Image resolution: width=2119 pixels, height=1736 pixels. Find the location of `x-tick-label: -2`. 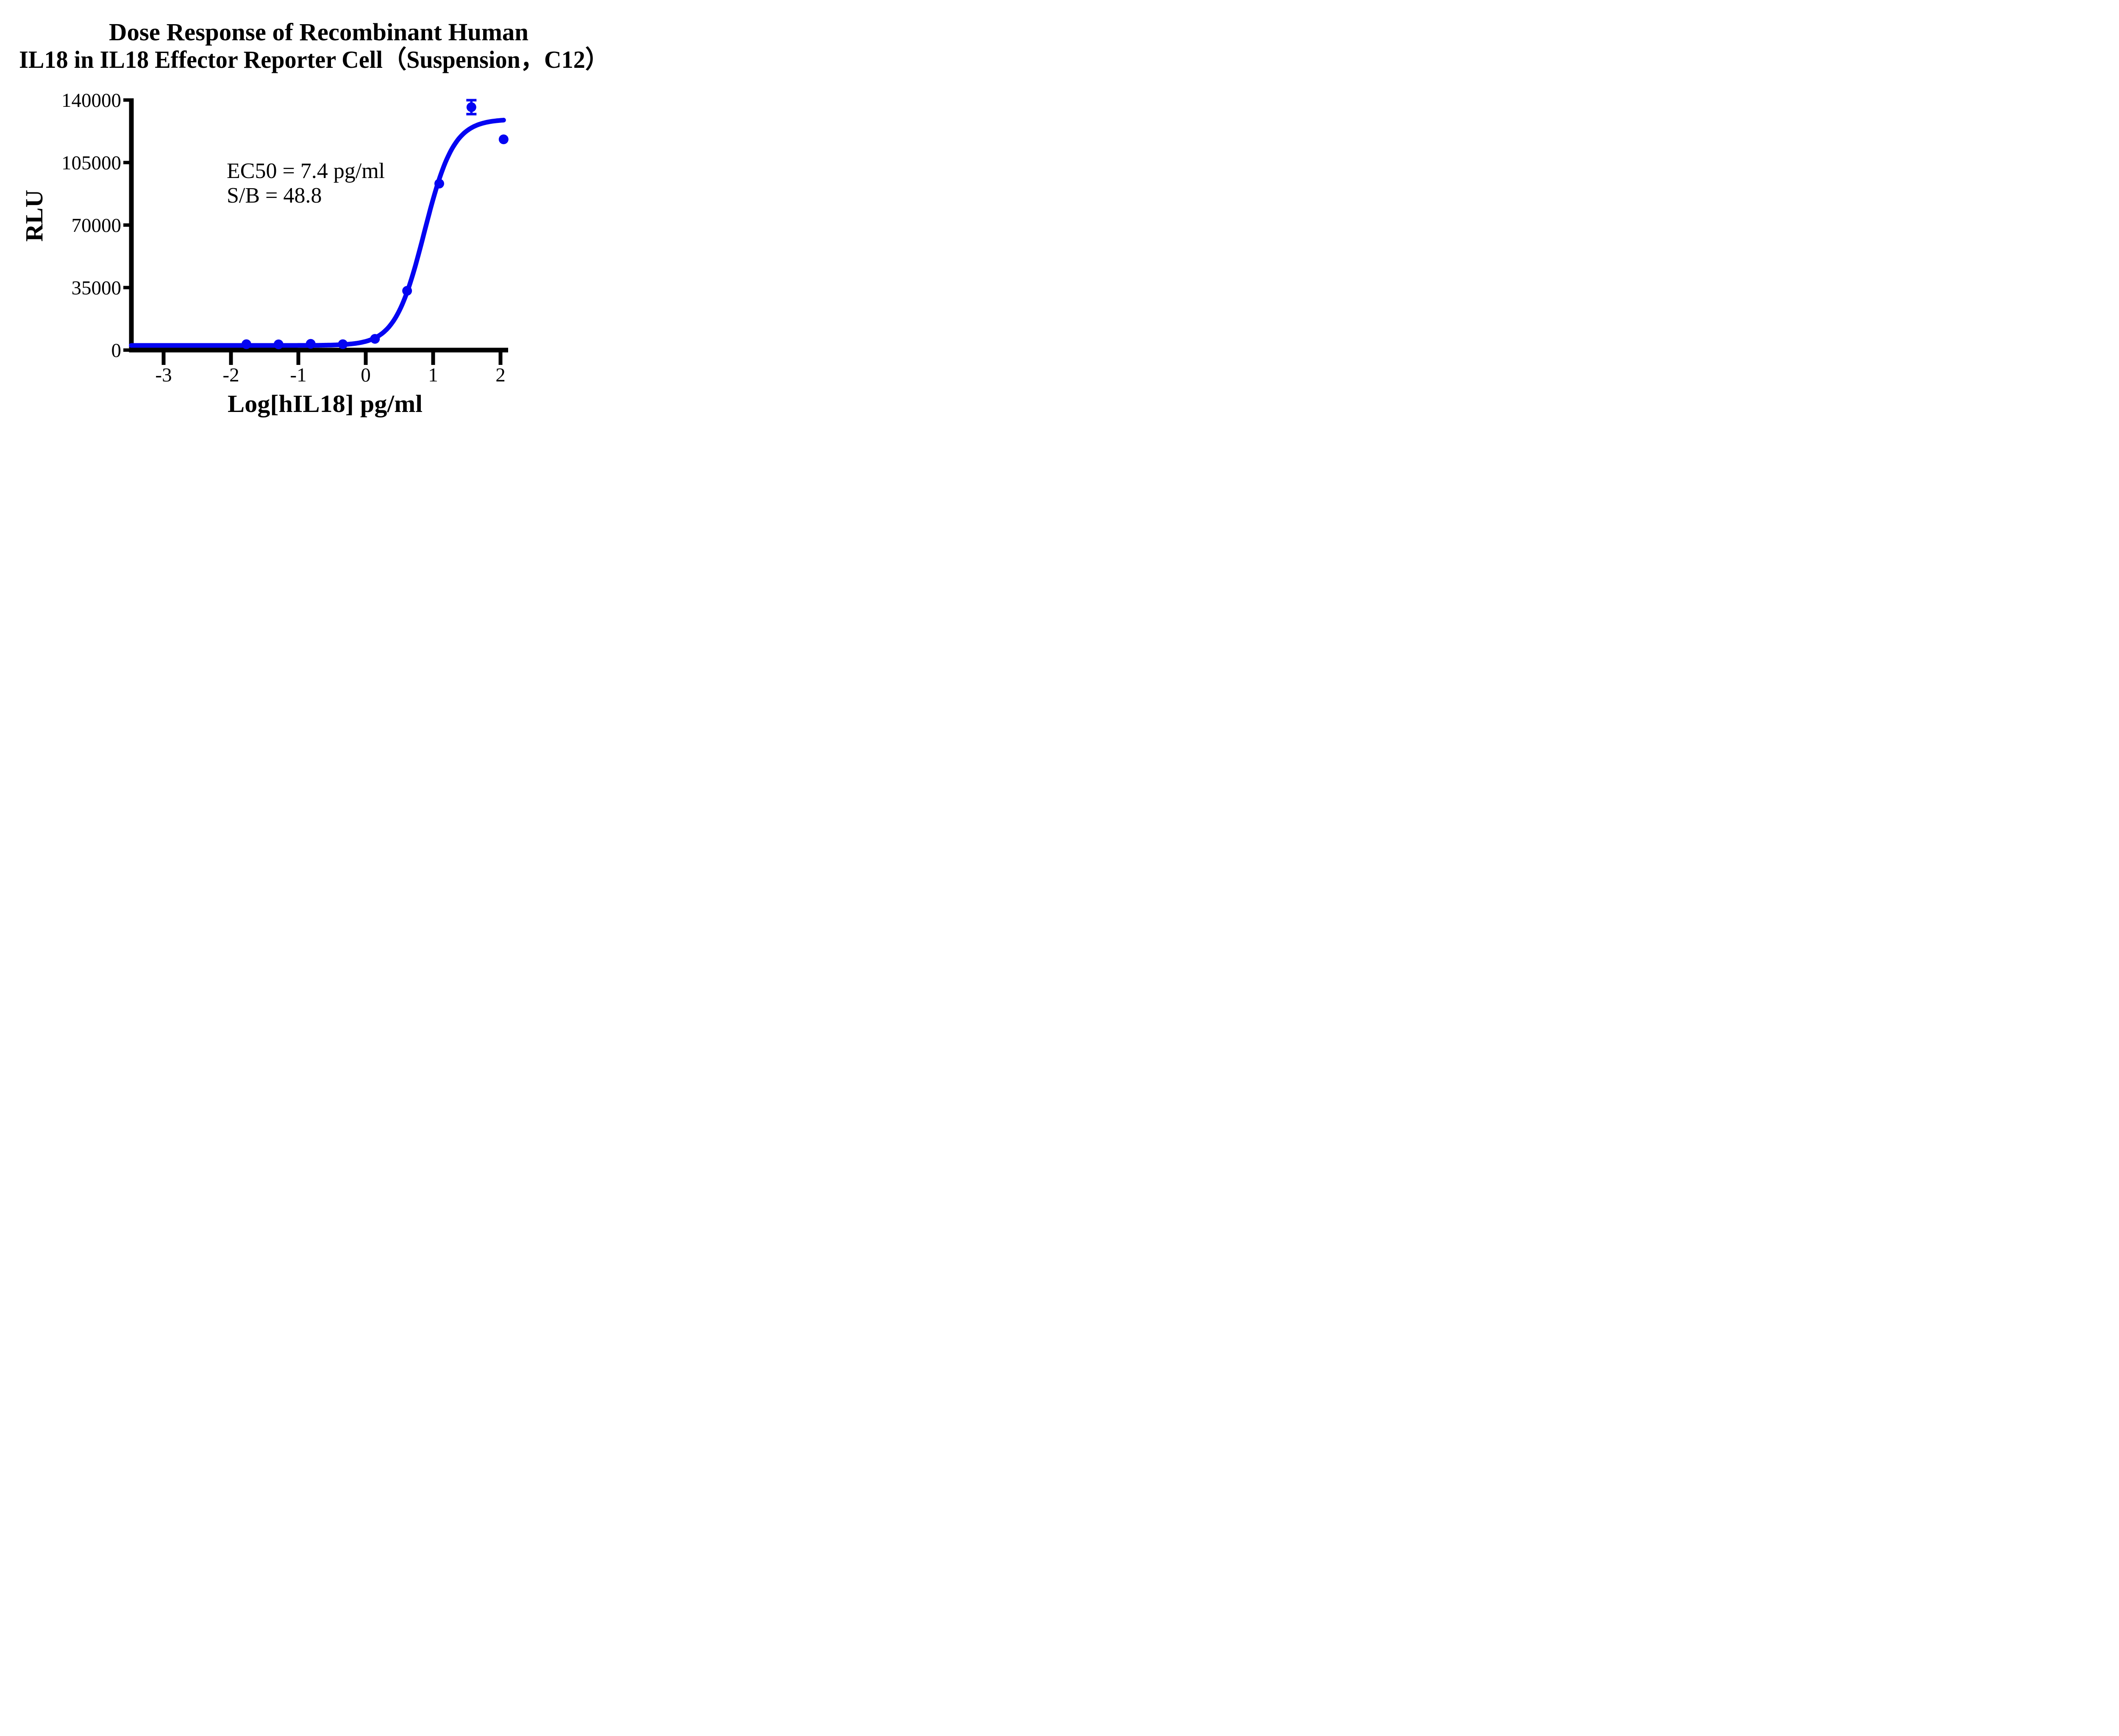

x-tick-label: -2 is located at coordinates (231, 375).